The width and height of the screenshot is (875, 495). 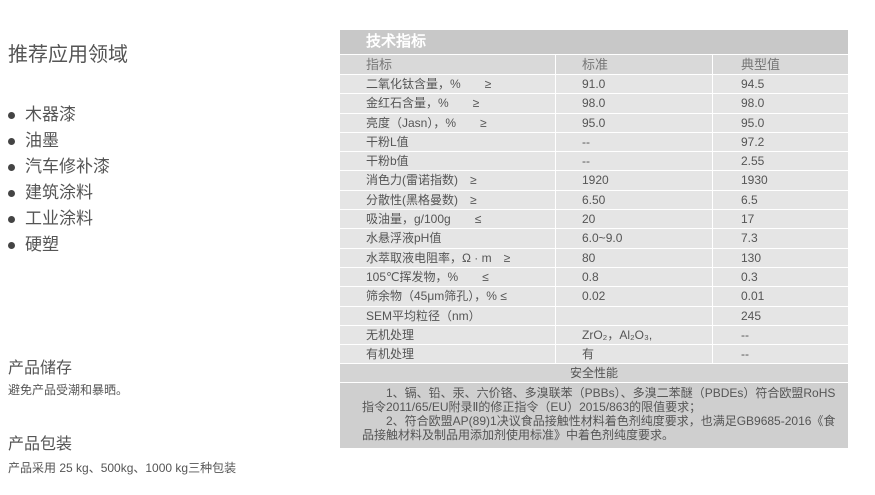 What do you see at coordinates (634, 296) in the screenshot?
I see `standard-cell: 0.02` at bounding box center [634, 296].